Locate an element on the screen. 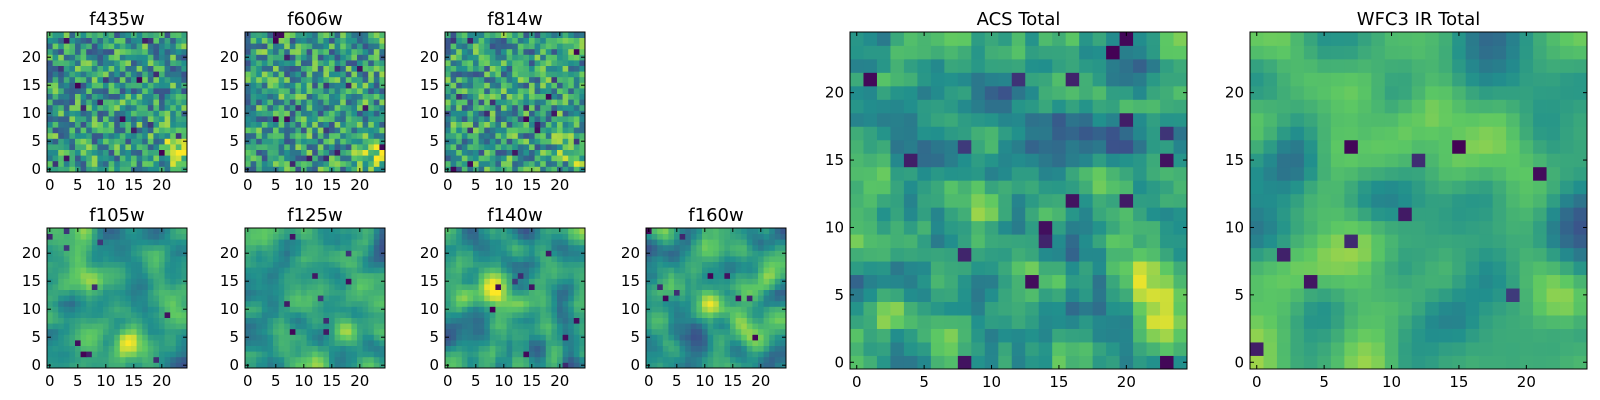 The width and height of the screenshot is (1600, 400). x-tick-label: 0 is located at coordinates (50, 381).